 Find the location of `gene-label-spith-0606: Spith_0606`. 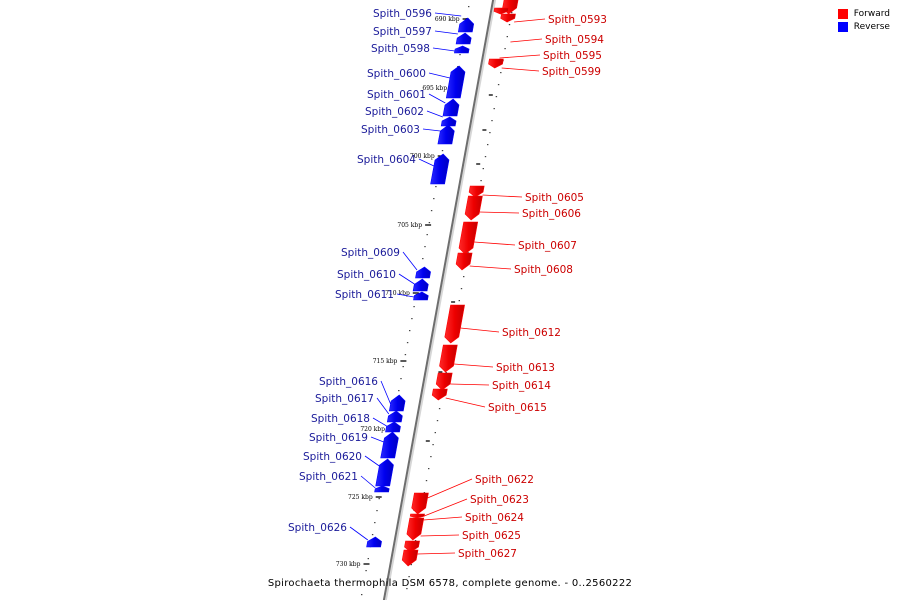

gene-label-spith-0606: Spith_0606 is located at coordinates (551, 214).